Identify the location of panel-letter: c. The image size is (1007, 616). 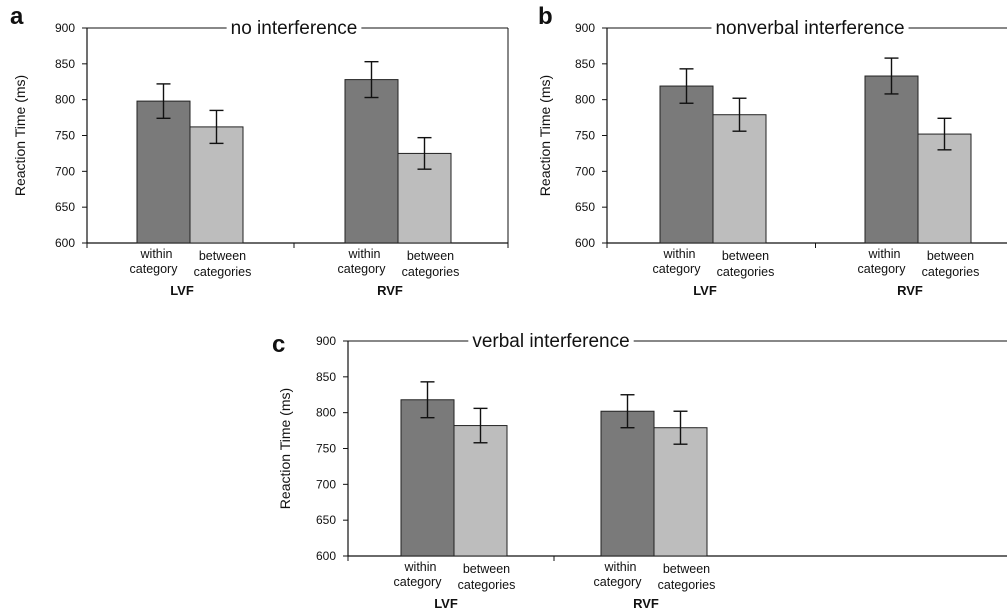
(278, 344).